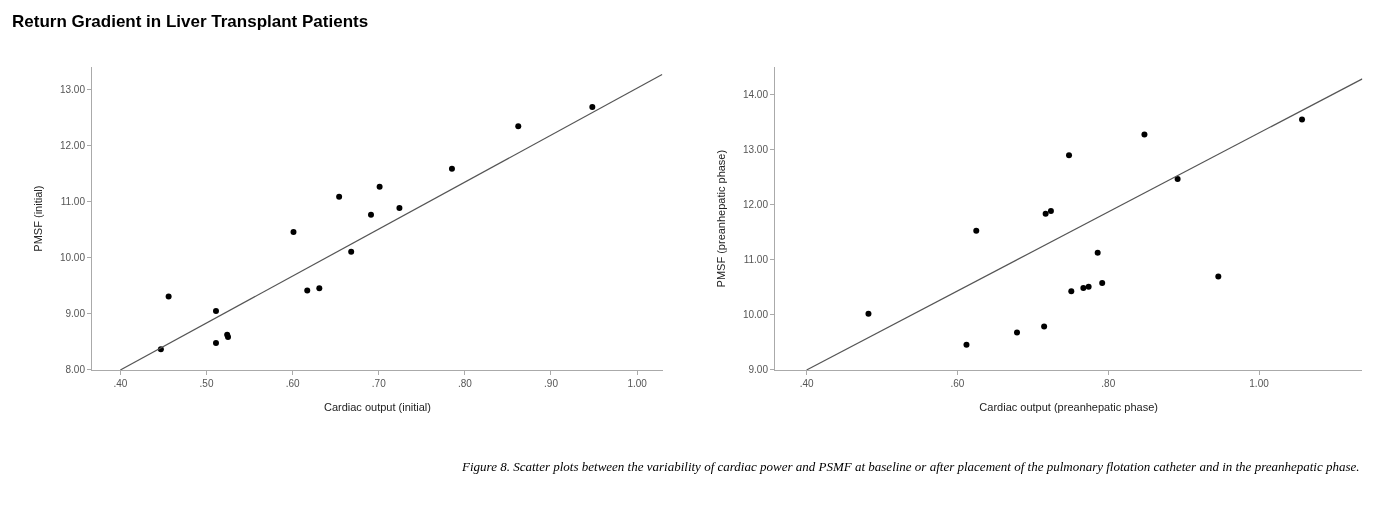 Image resolution: width=1386 pixels, height=532 pixels. I want to click on x-tick-label: .70, so click(379, 383).